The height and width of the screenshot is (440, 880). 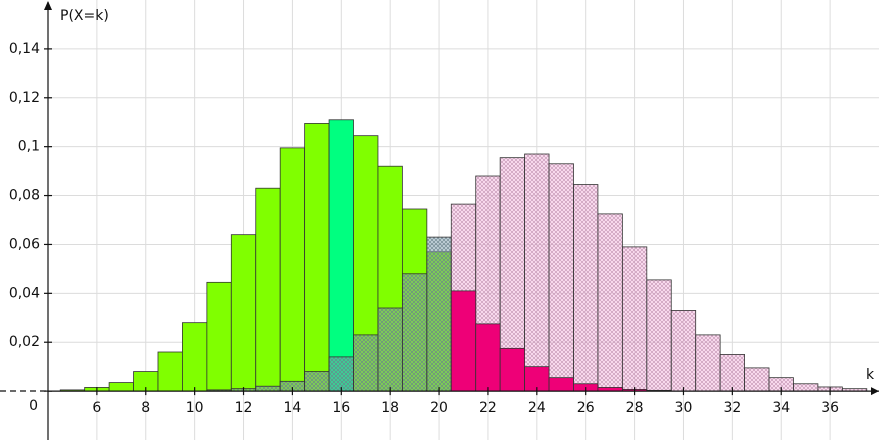 What do you see at coordinates (341, 408) in the screenshot?
I see `x-tick-label: 16` at bounding box center [341, 408].